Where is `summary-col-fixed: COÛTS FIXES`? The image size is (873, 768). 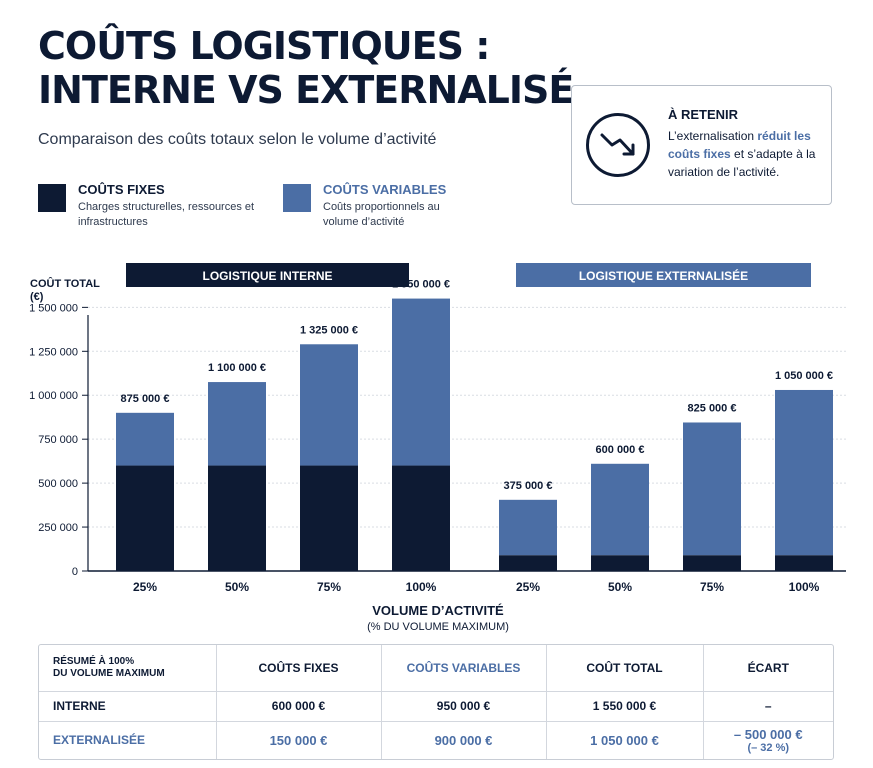
summary-col-fixed: COÛTS FIXES is located at coordinates (298, 668).